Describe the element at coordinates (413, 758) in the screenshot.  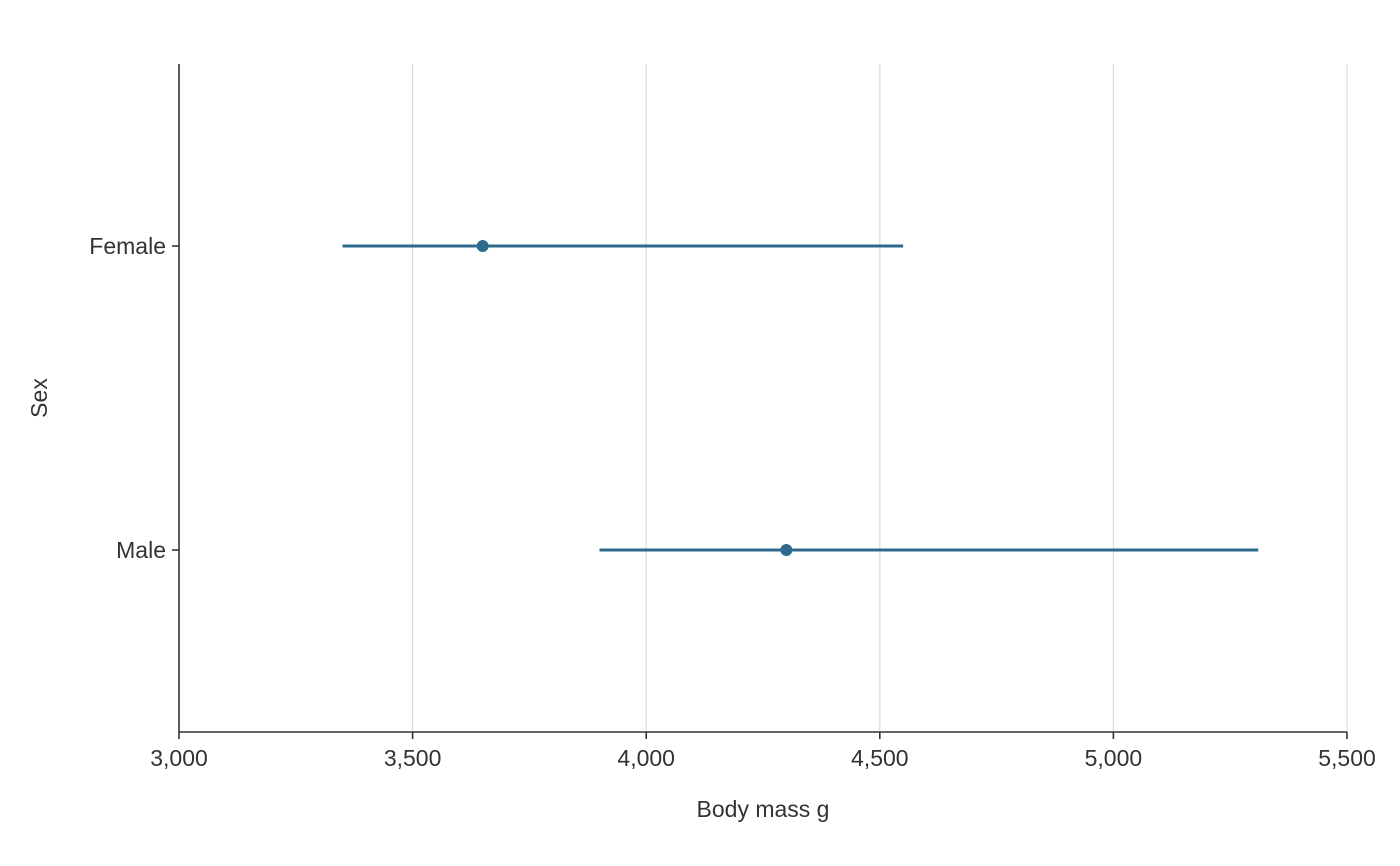
I see `x-tick-label: 3,500` at that location.